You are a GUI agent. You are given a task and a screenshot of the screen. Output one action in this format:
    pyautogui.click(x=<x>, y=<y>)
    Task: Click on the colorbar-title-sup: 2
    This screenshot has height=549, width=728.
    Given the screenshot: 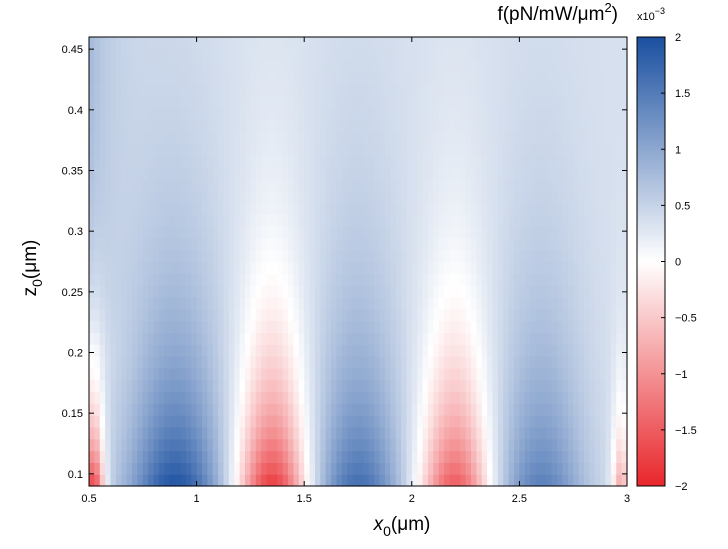 What is the action you would take?
    pyautogui.click(x=607, y=7)
    